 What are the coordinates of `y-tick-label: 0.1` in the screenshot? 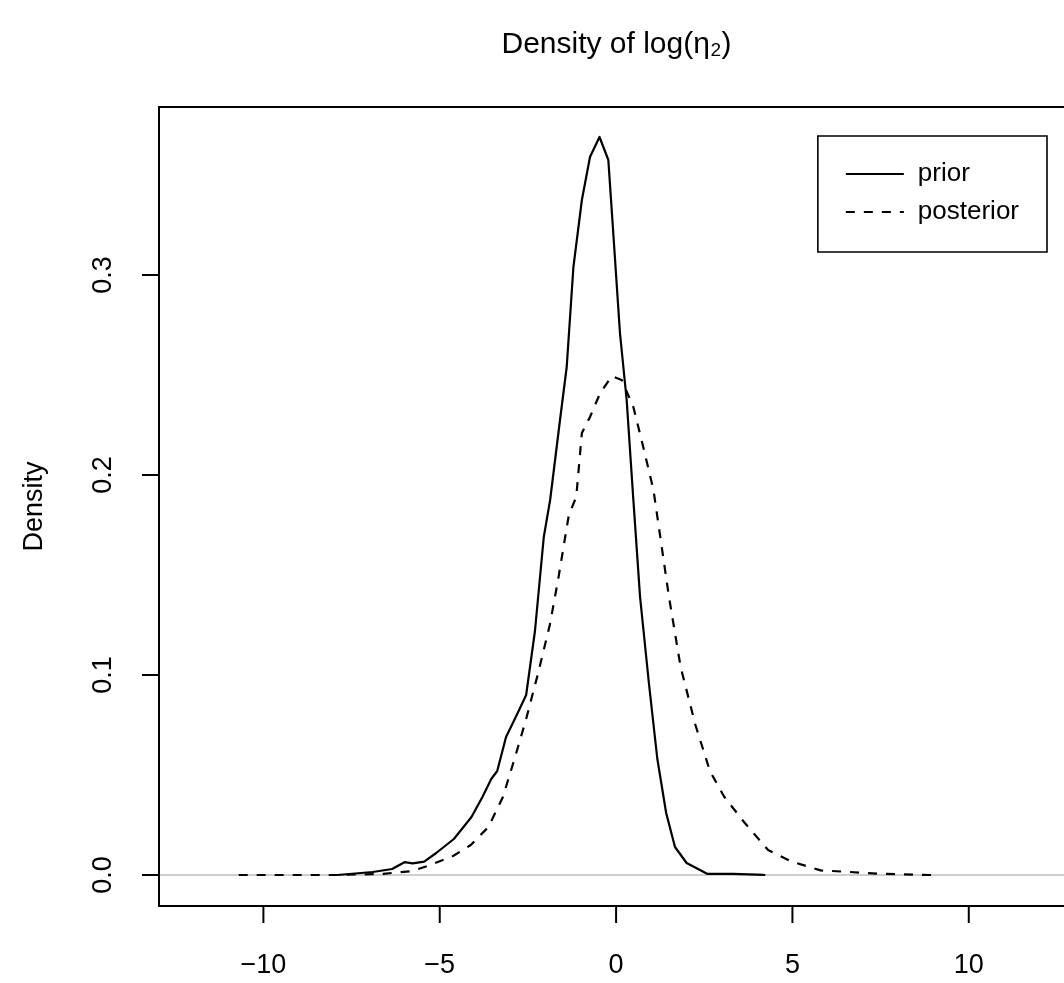 It's located at (102, 675).